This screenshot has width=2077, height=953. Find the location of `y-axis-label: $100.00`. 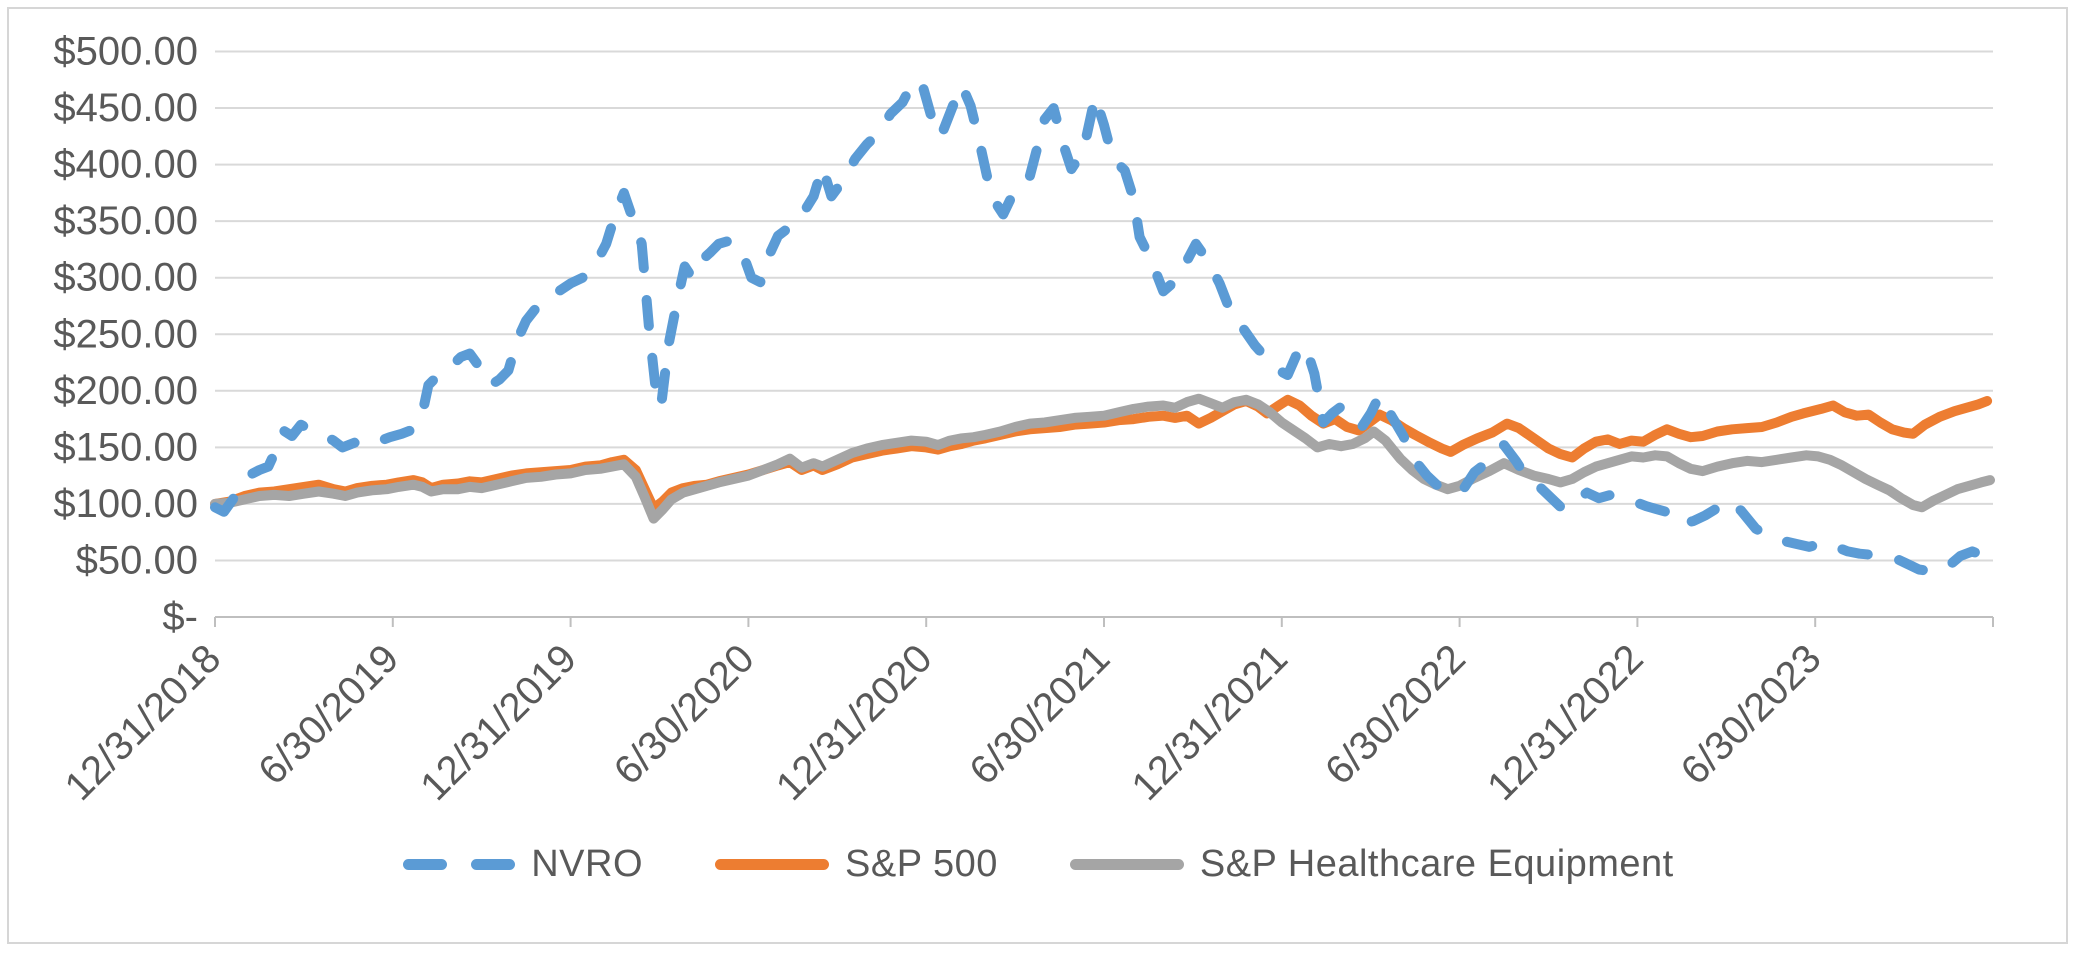

y-axis-label: $100.00 is located at coordinates (125, 504).